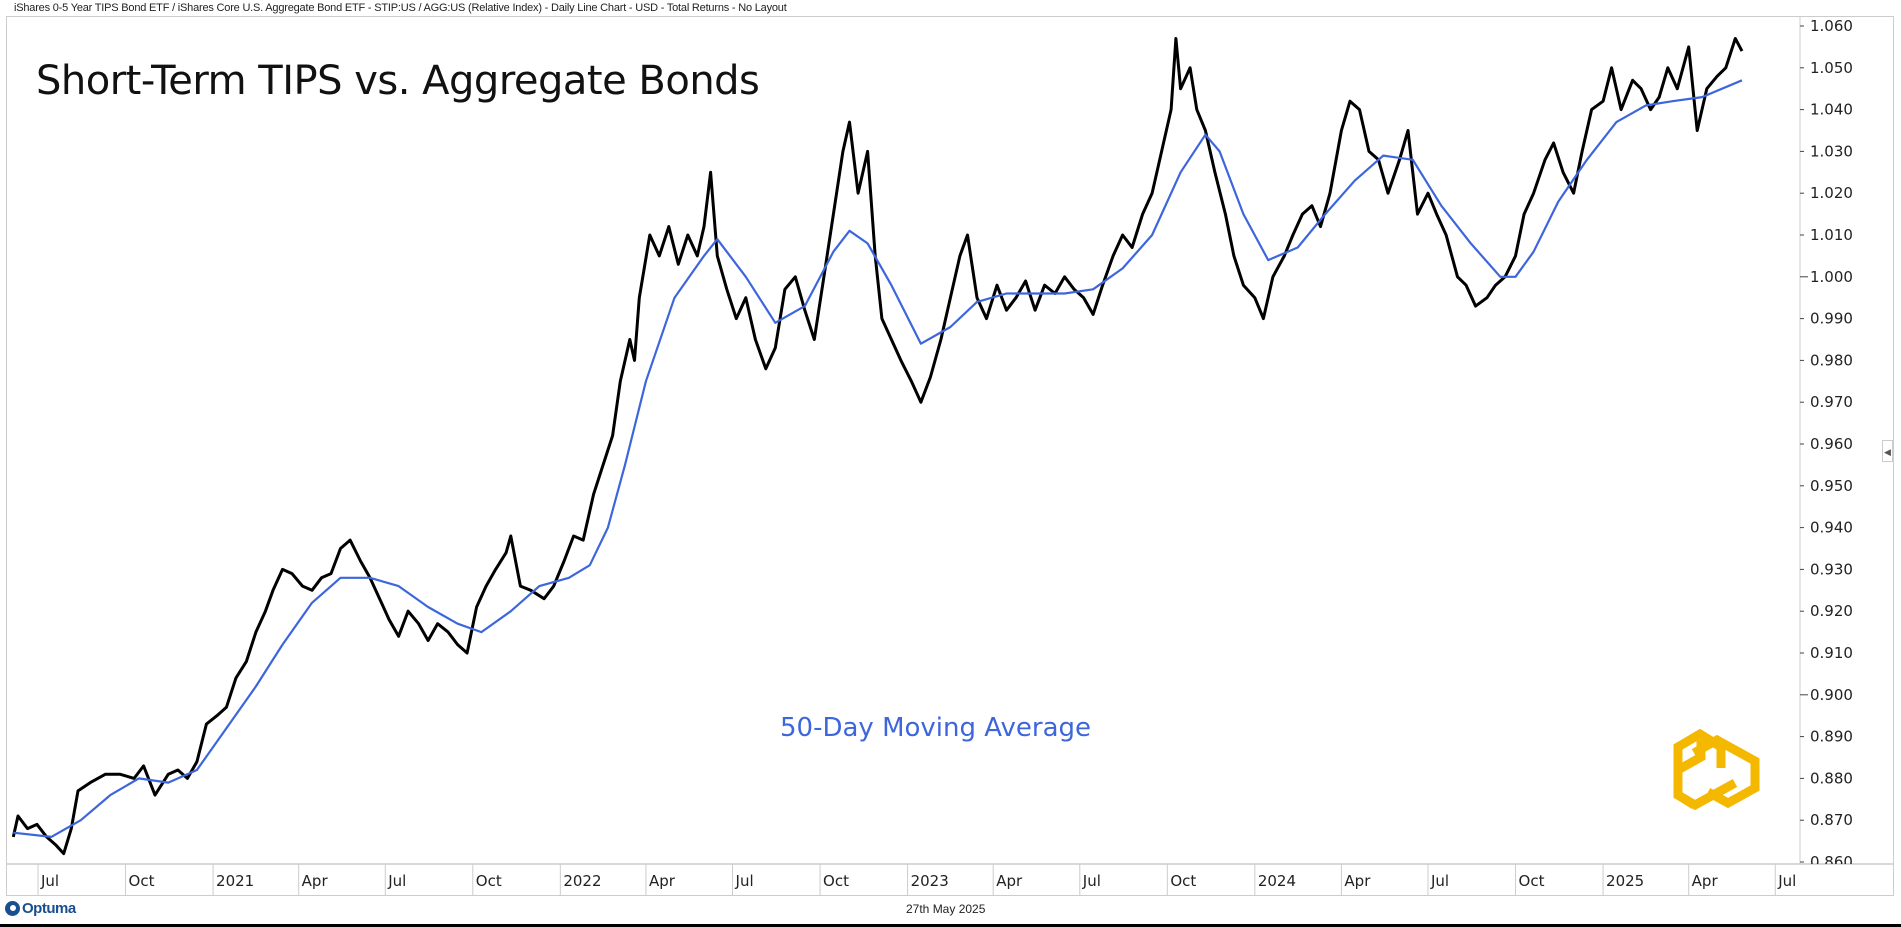 The image size is (1901, 927). Describe the element at coordinates (1277, 881) in the screenshot. I see `x-tick-label: 2024` at that location.